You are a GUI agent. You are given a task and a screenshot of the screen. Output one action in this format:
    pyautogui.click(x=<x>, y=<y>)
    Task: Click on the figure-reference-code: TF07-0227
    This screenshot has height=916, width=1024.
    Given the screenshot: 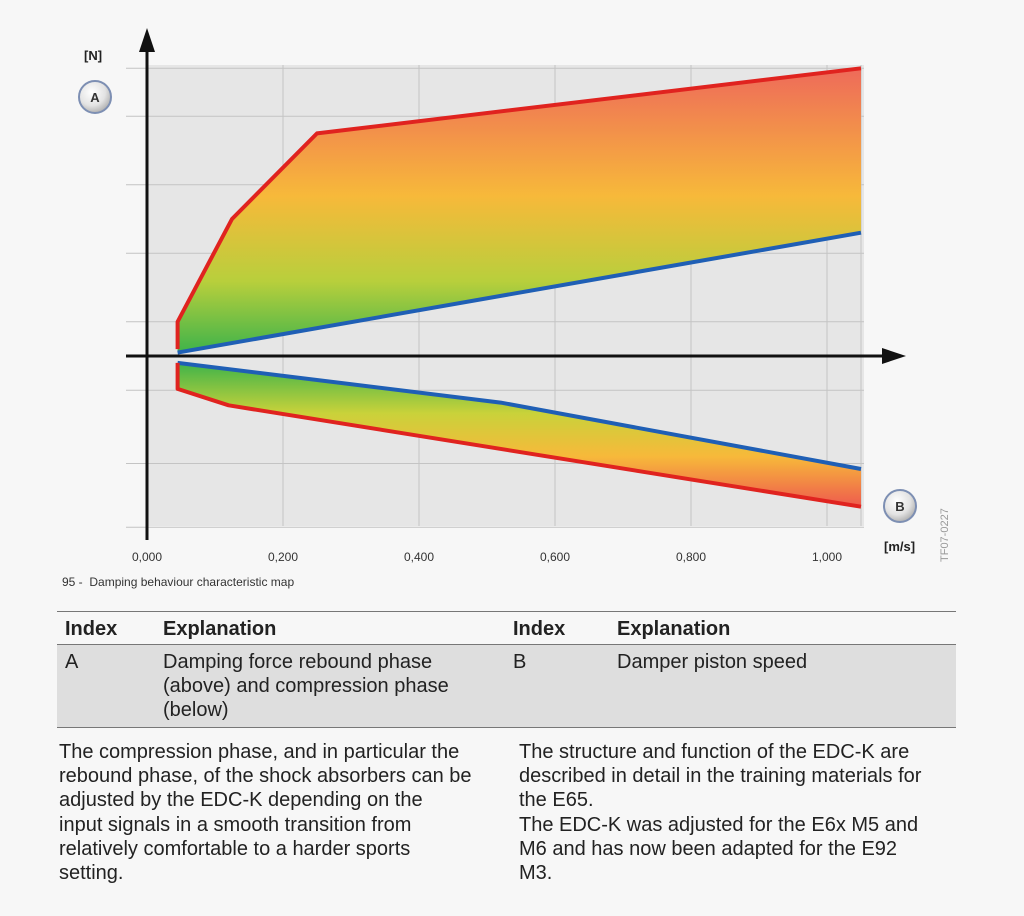 What is the action you would take?
    pyautogui.click(x=945, y=535)
    